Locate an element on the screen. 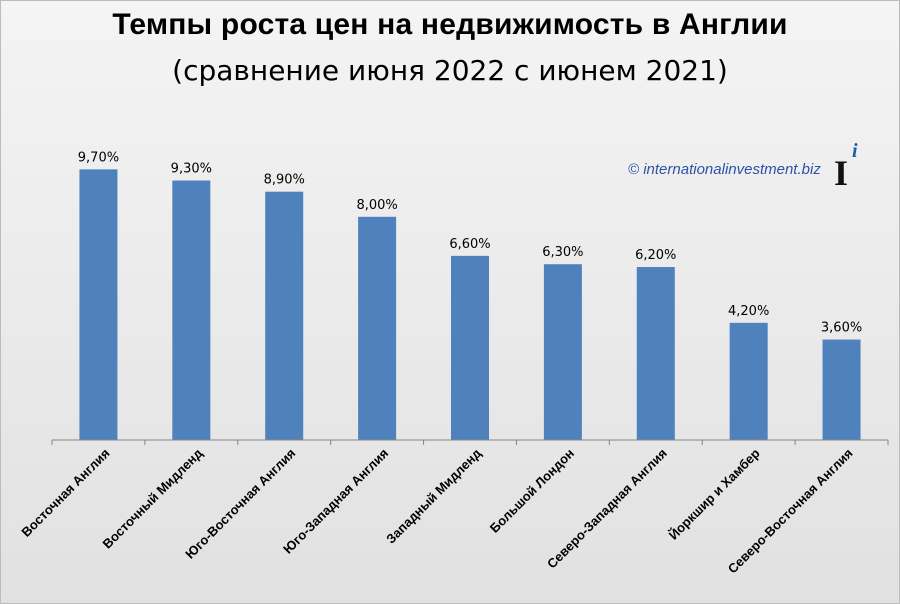 This screenshot has height=604, width=900. site-logo: I i is located at coordinates (846, 167).